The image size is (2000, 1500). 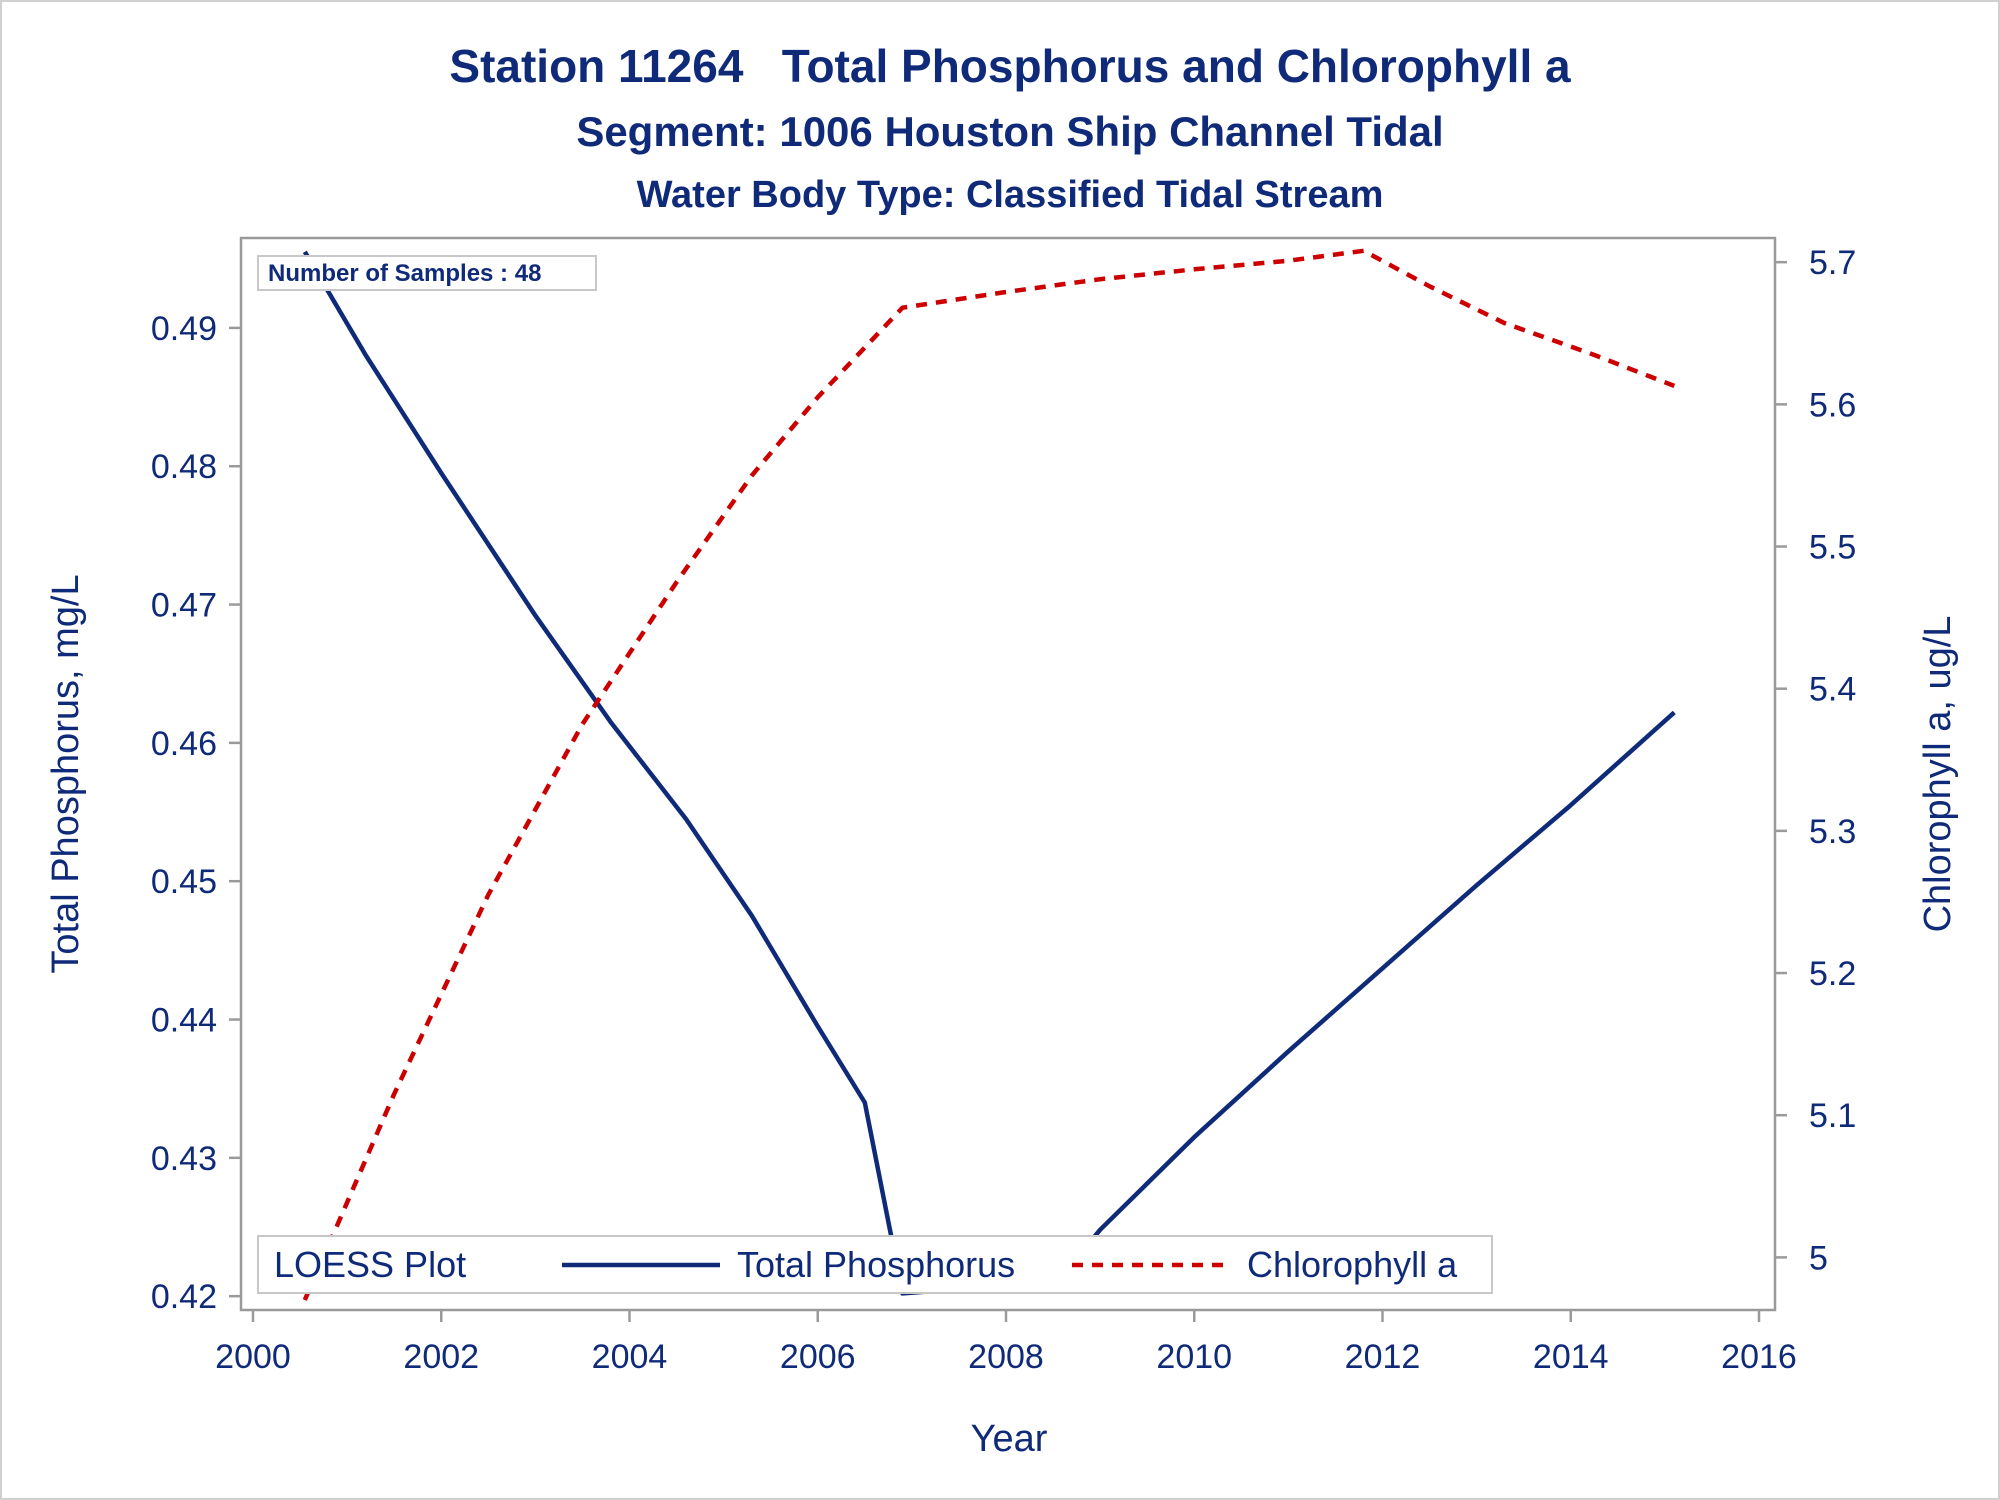 I want to click on x-tick-label: 2006, so click(x=818, y=1357).